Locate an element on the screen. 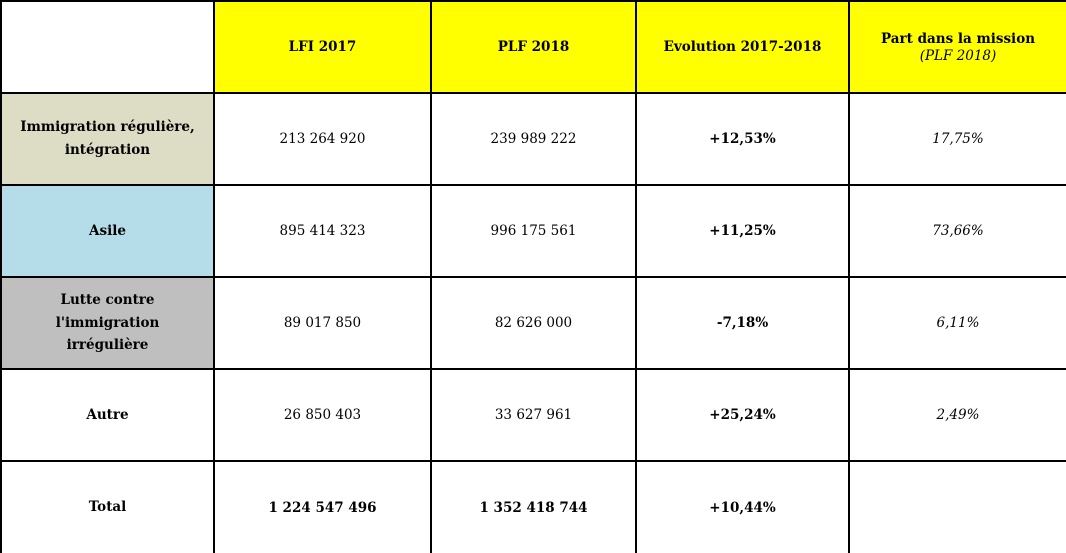 Image resolution: width=1066 pixels, height=553 pixels. corner-cell is located at coordinates (107, 47).